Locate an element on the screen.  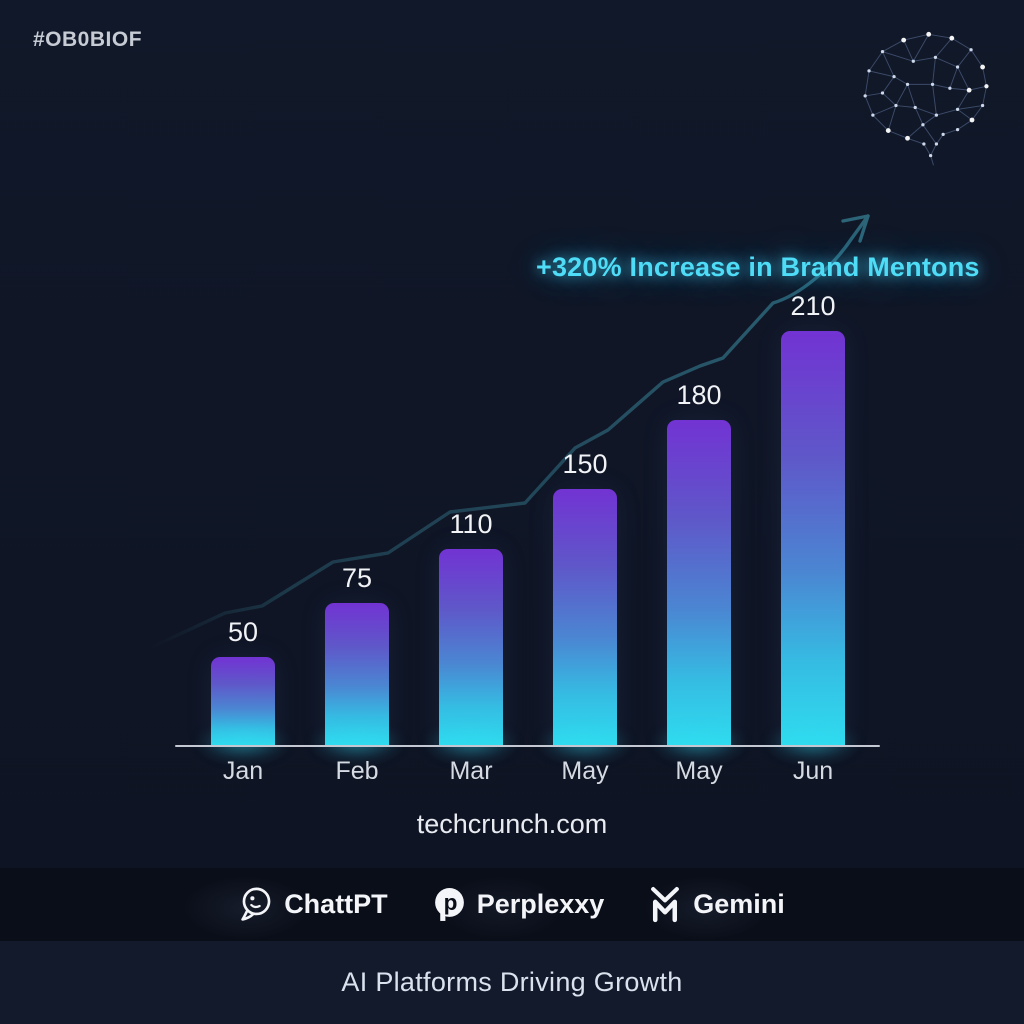
bar-column: 50 is located at coordinates (243, 681).